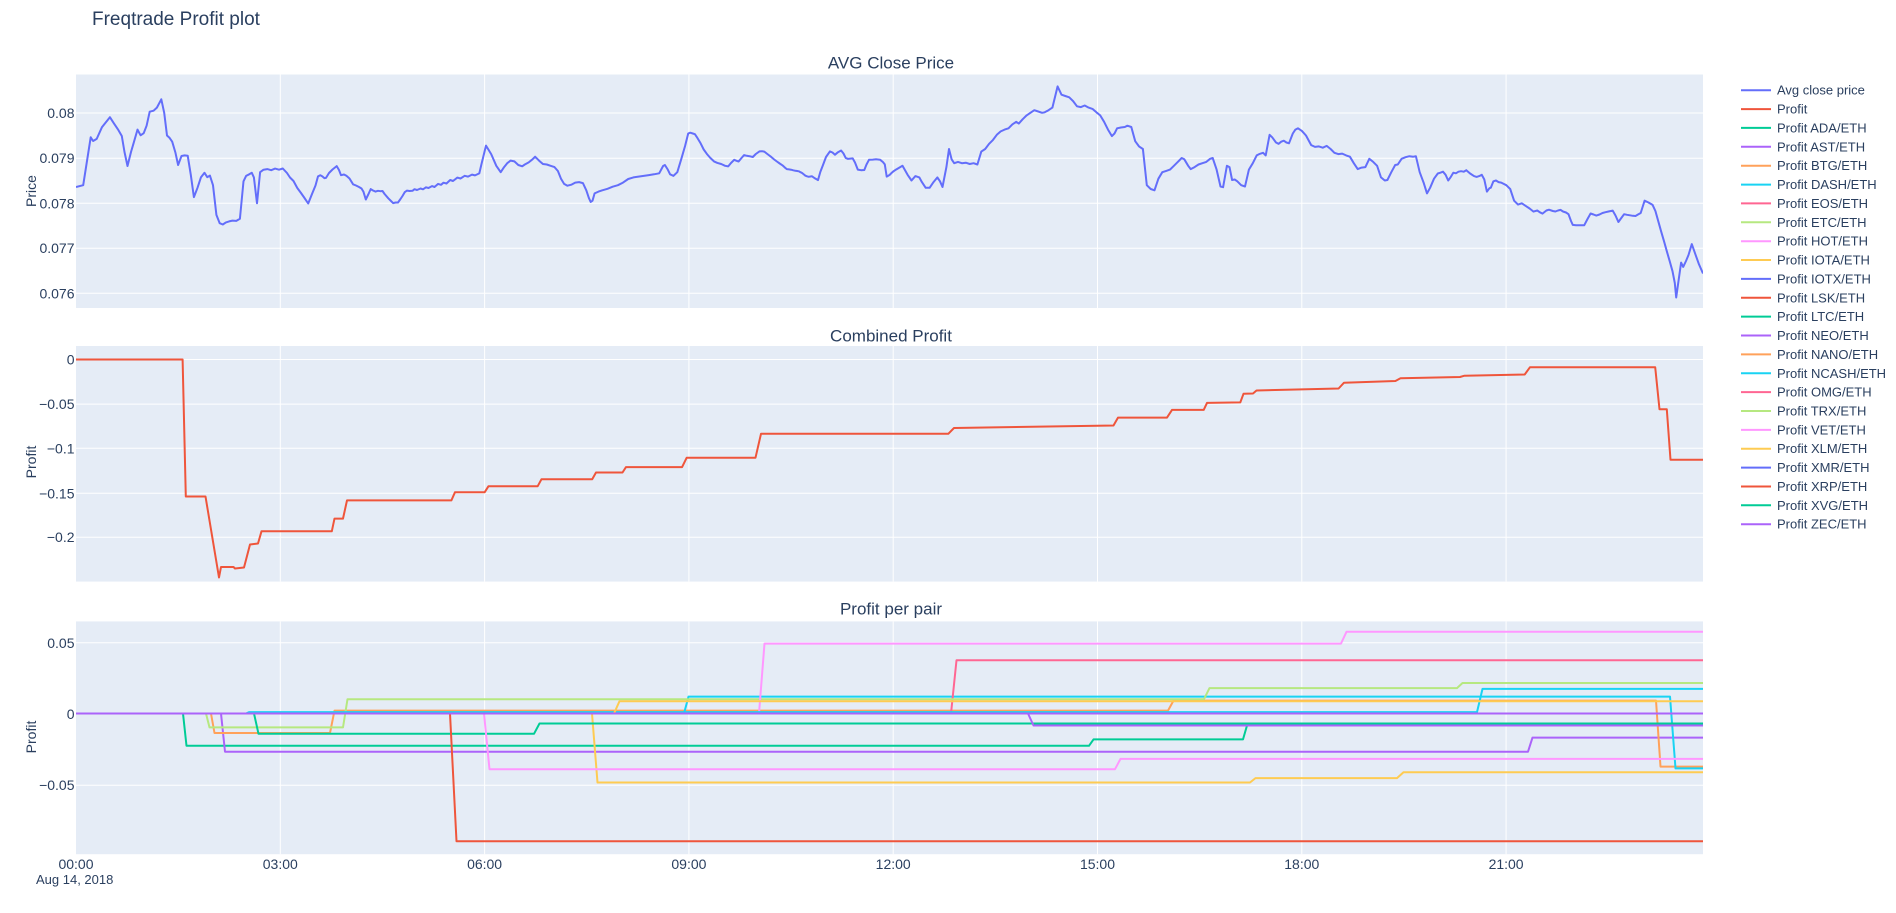 This screenshot has height=913, width=1896. I want to click on svg-text: Profit BTG/ETH, so click(1822, 165).